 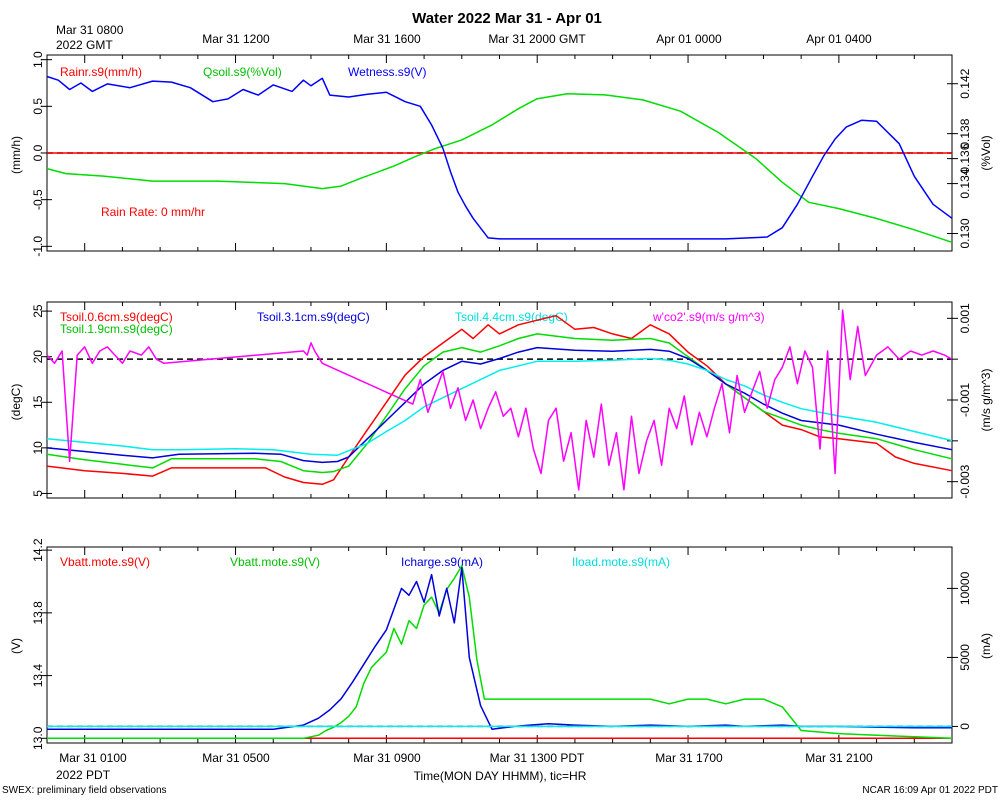 I want to click on bottom-axis-label: 2022 PDT, so click(x=83, y=775).